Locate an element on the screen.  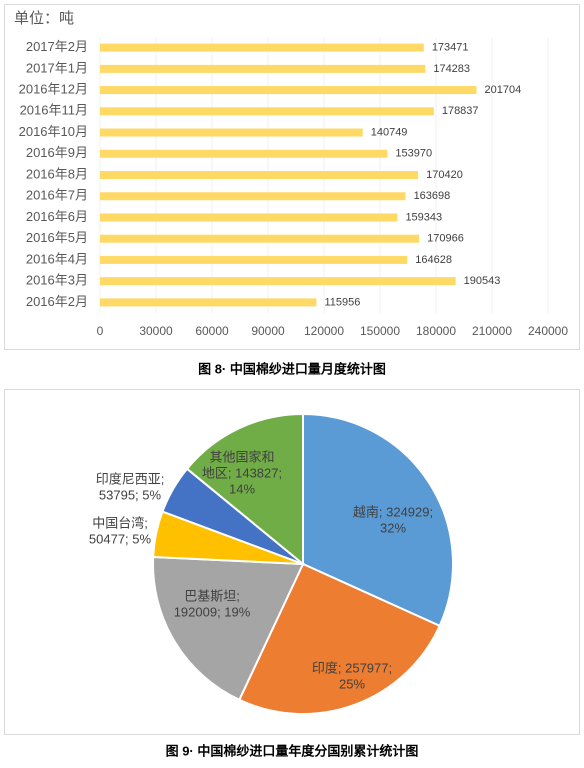
unit-label: 单位：吨 is located at coordinates (44, 18).